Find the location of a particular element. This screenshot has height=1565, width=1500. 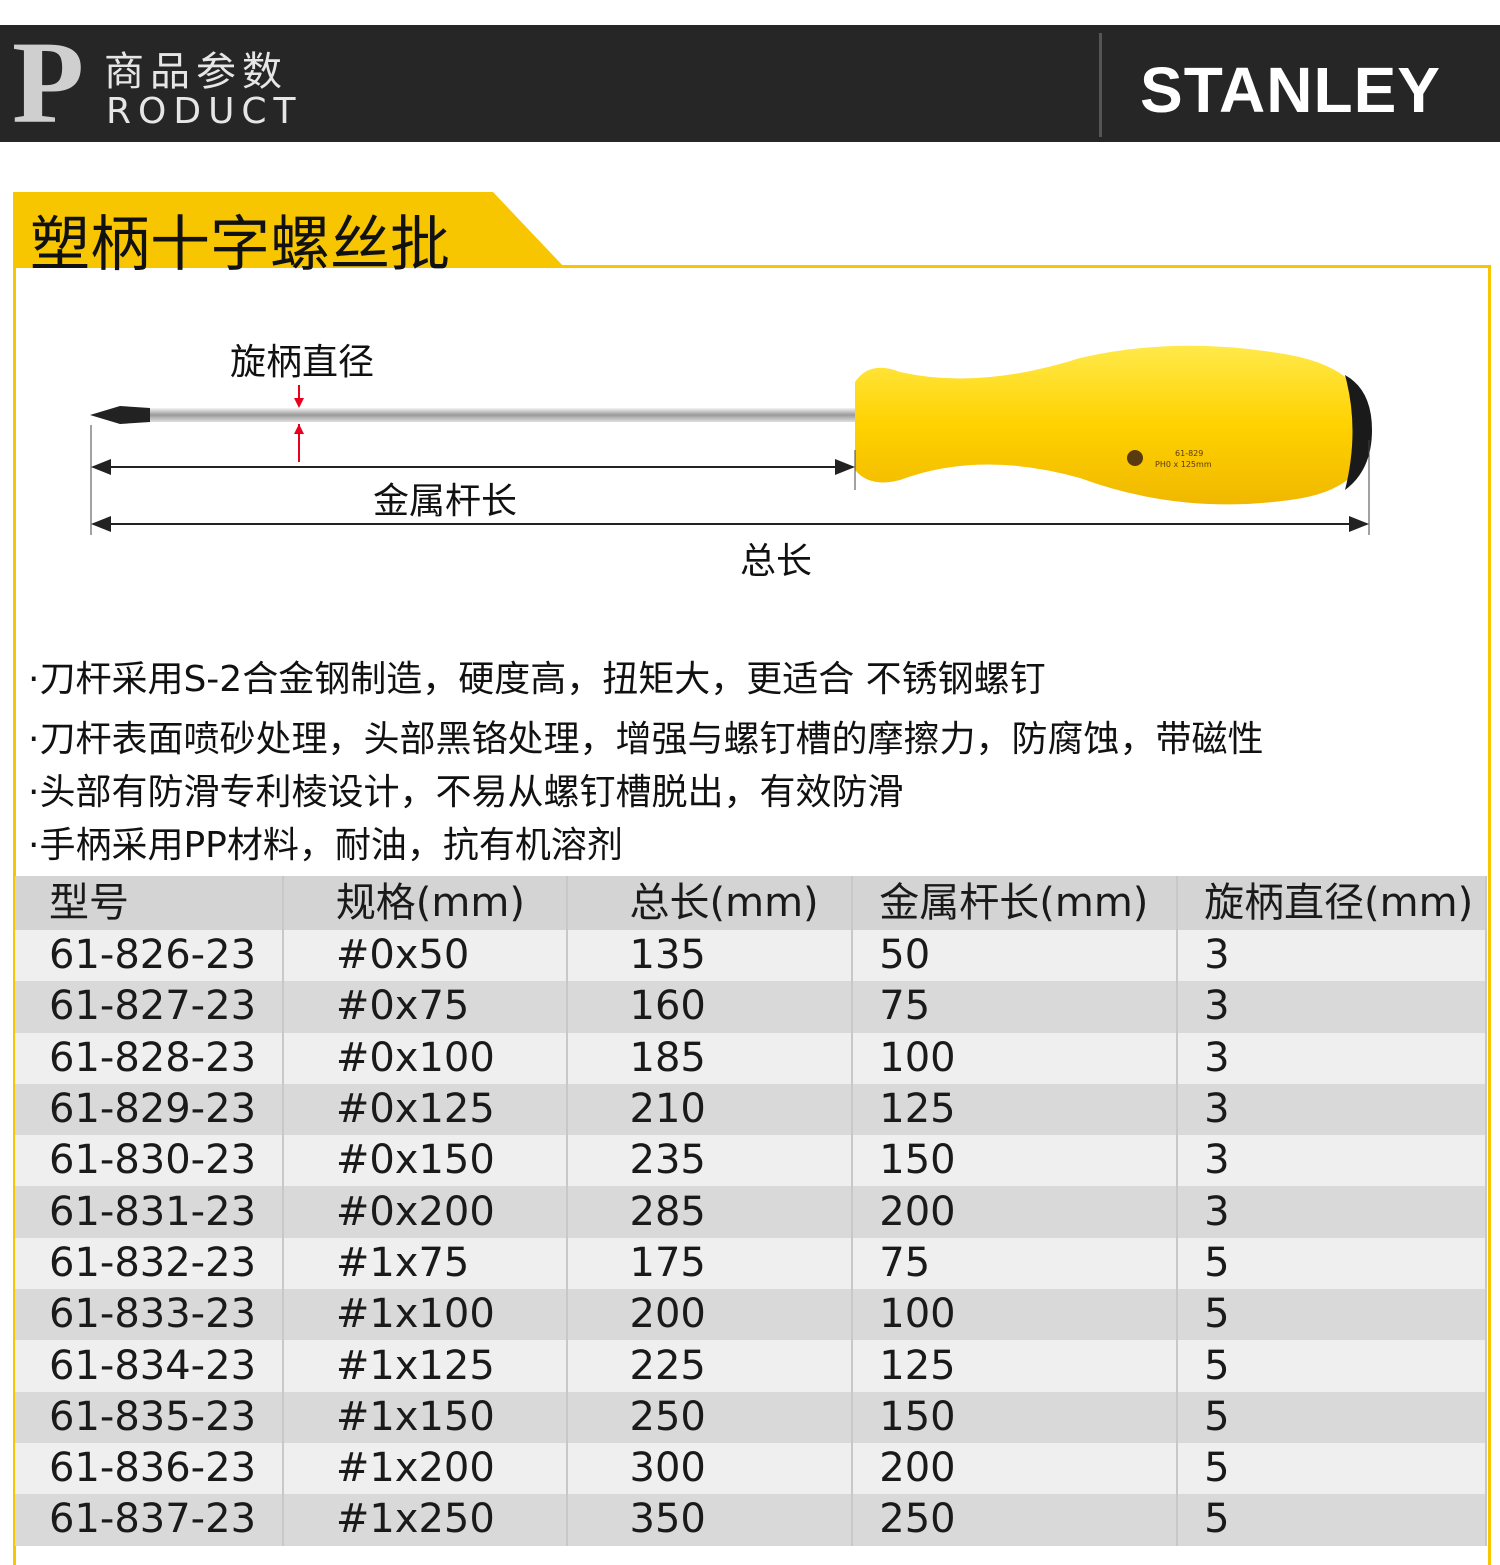

cell-spec: #0x200 is located at coordinates (425, 1212).